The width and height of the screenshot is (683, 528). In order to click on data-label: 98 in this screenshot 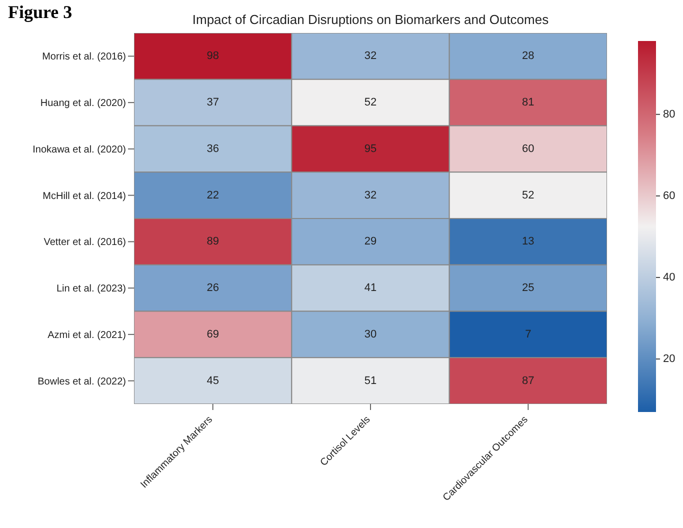, I will do `click(212, 56)`.